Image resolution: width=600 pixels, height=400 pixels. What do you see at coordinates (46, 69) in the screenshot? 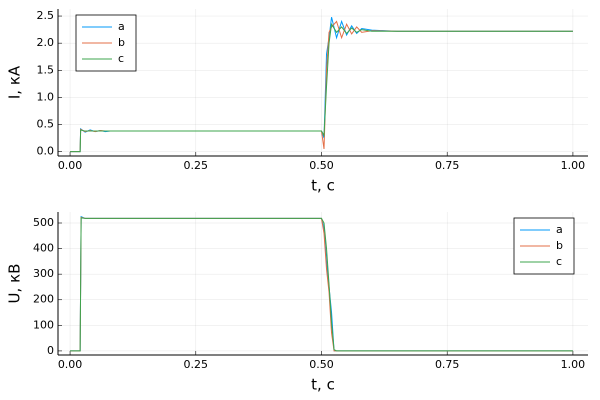
I see `y-tick-label: 1.5` at bounding box center [46, 69].